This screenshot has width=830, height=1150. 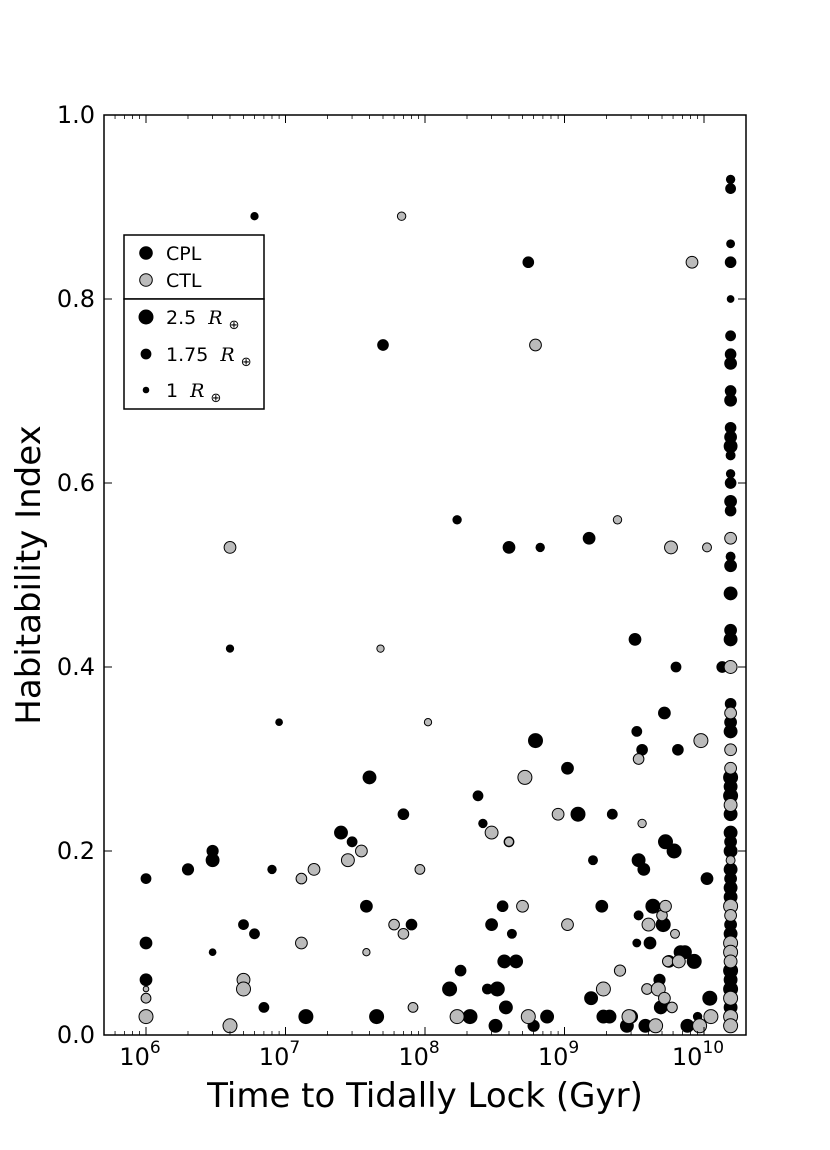 What do you see at coordinates (184, 281) in the screenshot?
I see `legend-label-ctl: CTL` at bounding box center [184, 281].